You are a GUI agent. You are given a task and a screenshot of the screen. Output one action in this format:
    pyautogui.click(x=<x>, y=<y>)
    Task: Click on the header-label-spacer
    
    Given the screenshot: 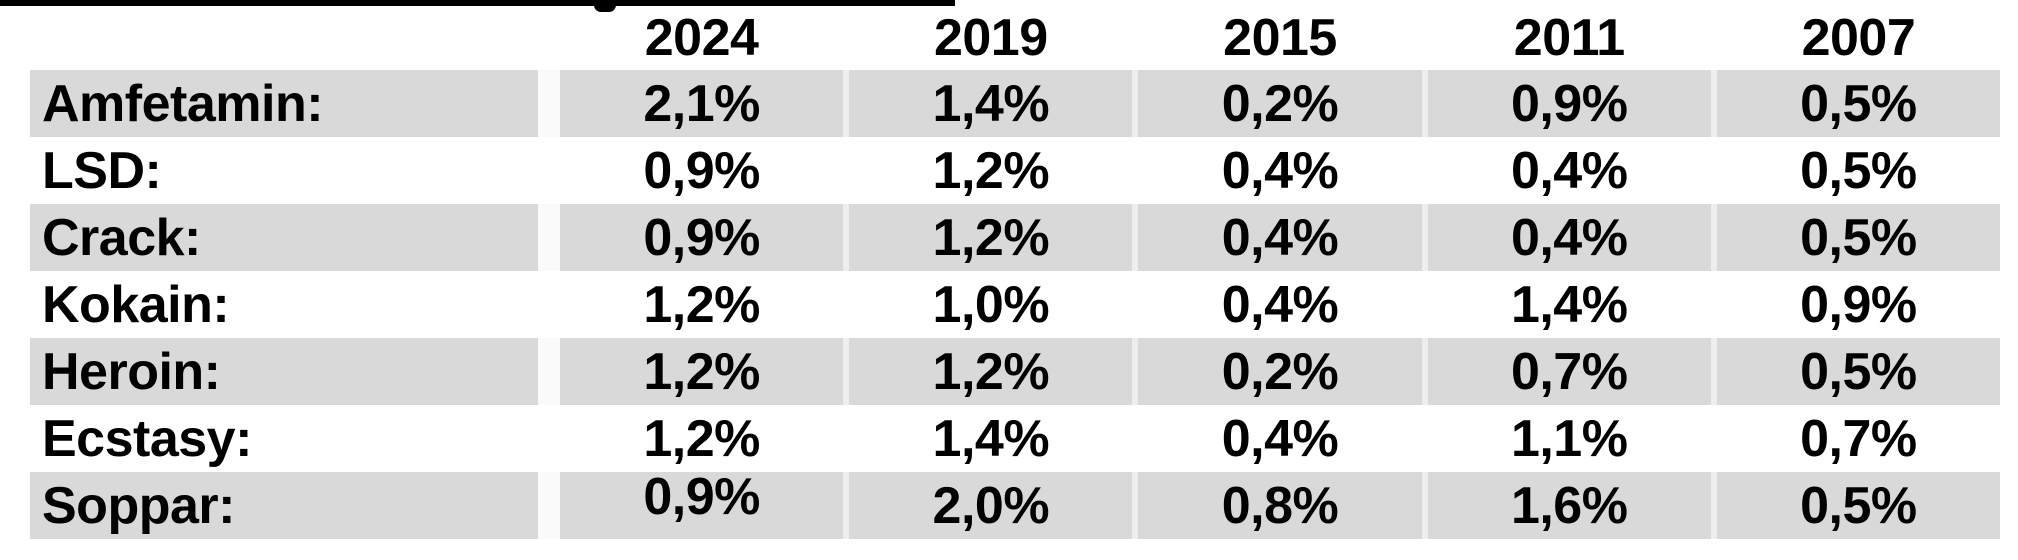 What is the action you would take?
    pyautogui.click(x=284, y=38)
    